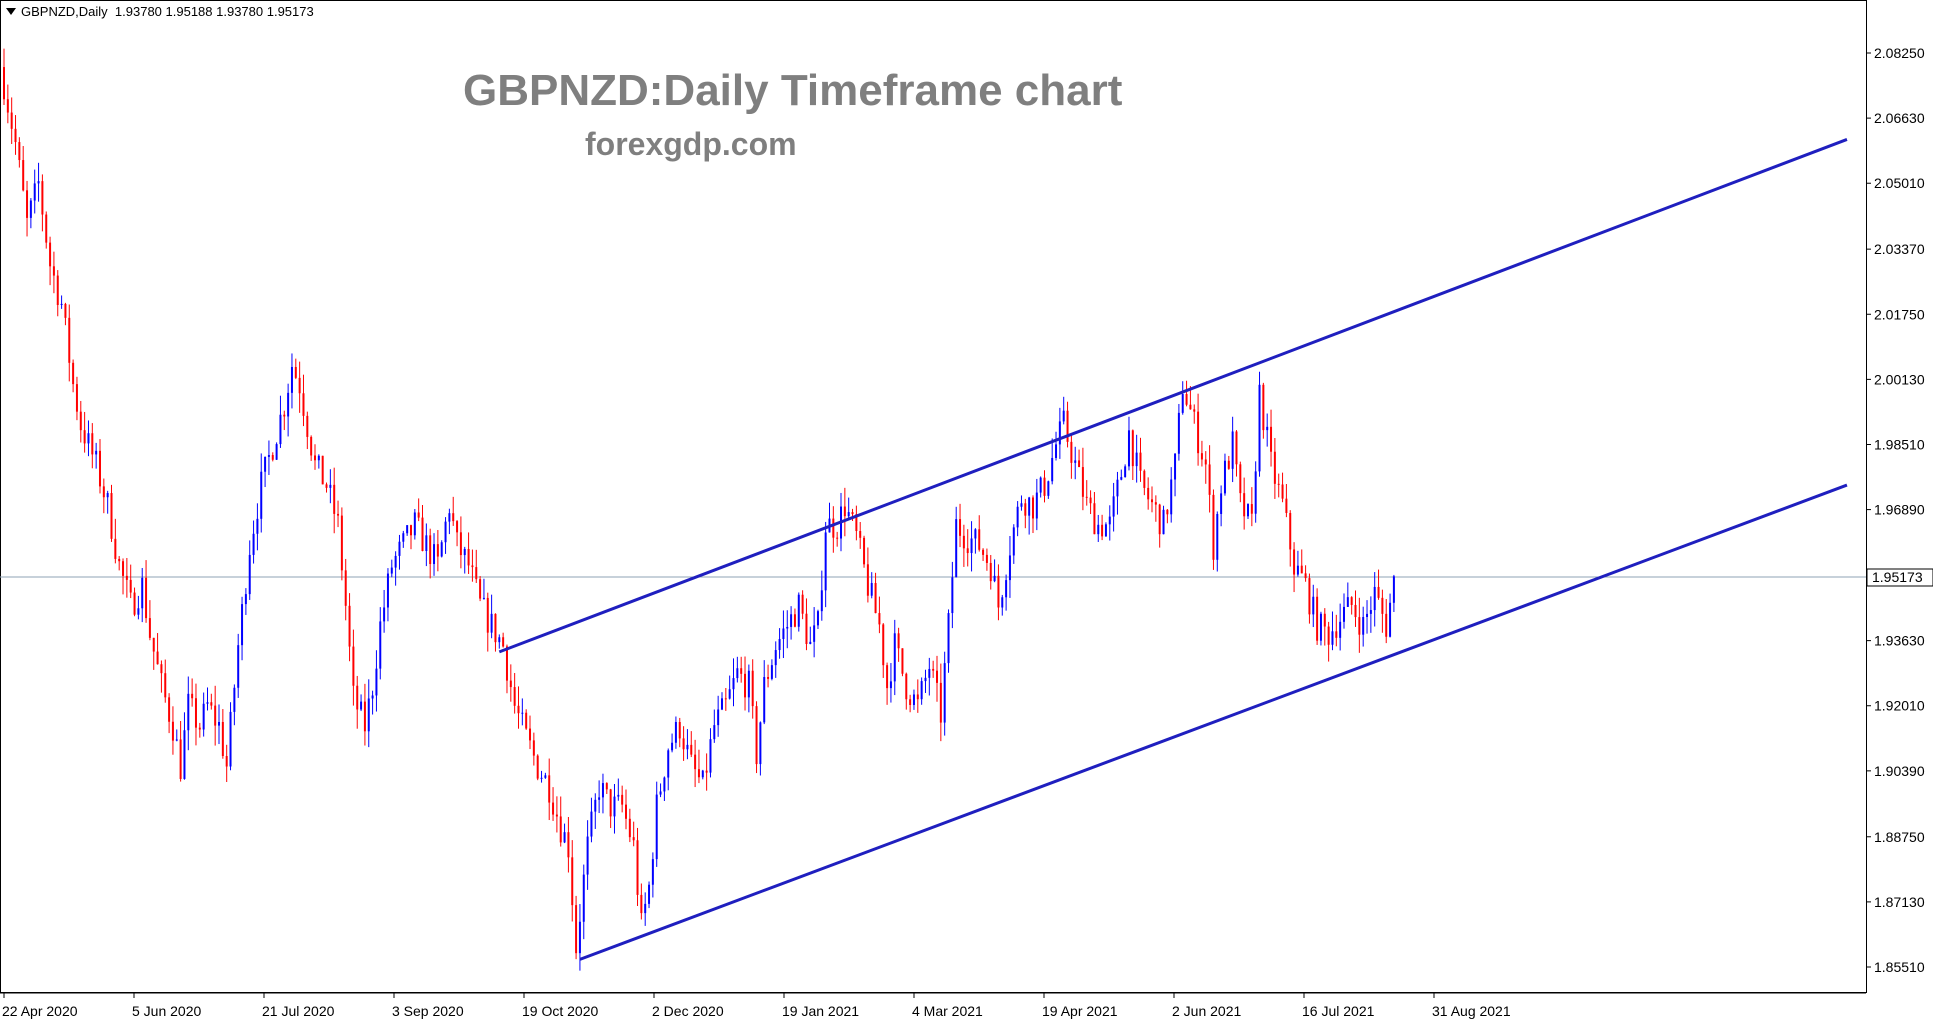 This screenshot has height=1023, width=1933. Describe the element at coordinates (691, 144) in the screenshot. I see `chart-subtitle: forexgdp.com` at that location.